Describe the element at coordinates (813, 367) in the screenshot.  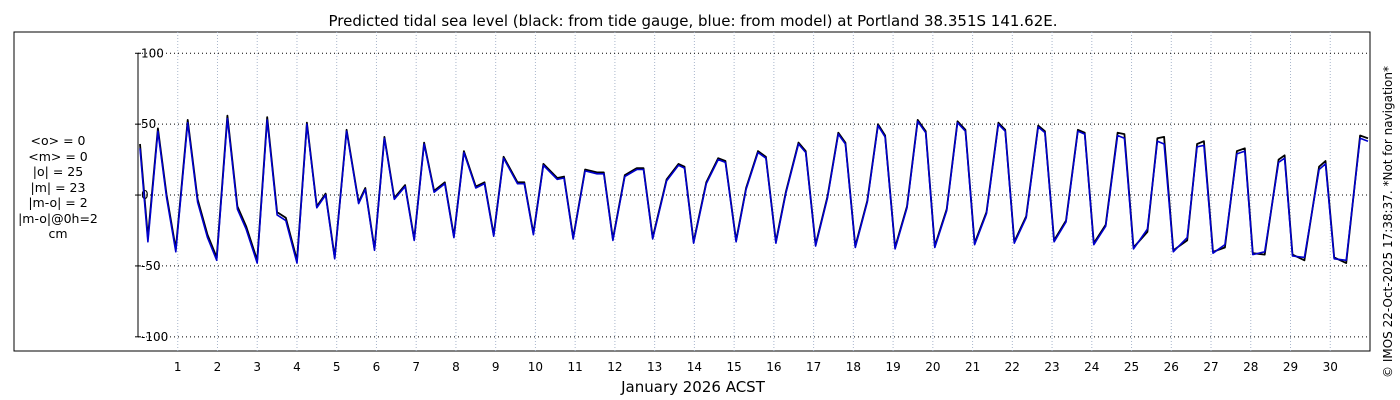
I see `x-tick-label: 17` at that location.